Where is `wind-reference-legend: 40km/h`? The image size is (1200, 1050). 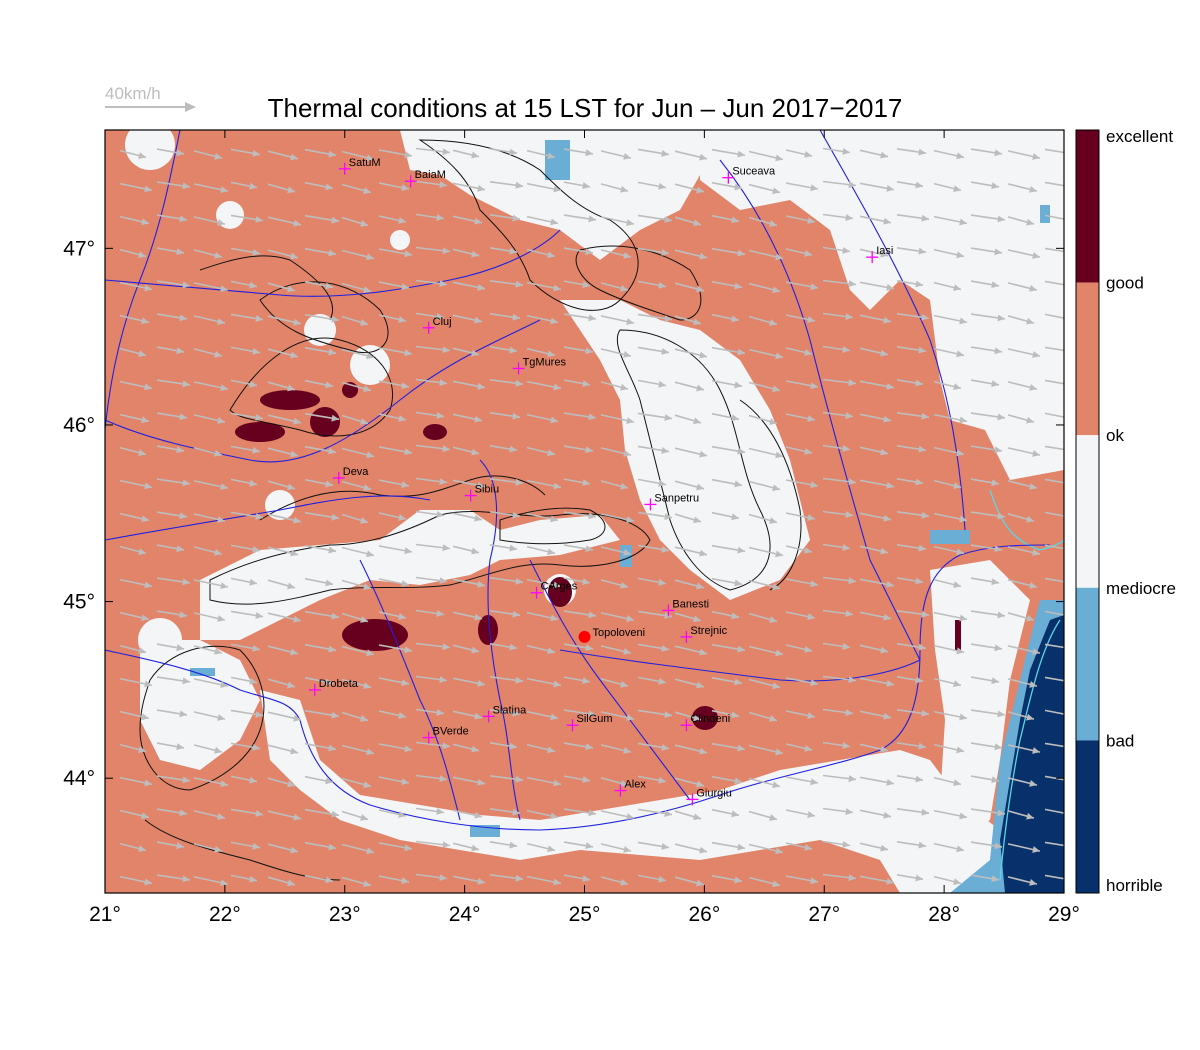
wind-reference-legend: 40km/h is located at coordinates (150, 98).